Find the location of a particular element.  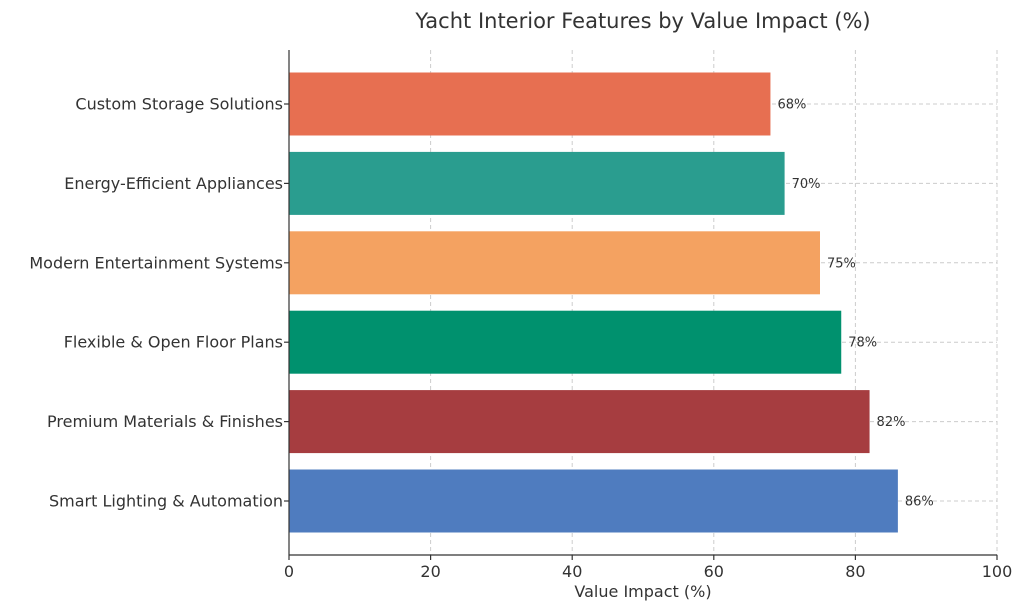

category-label: Premium Materials & Finishes is located at coordinates (165, 421).